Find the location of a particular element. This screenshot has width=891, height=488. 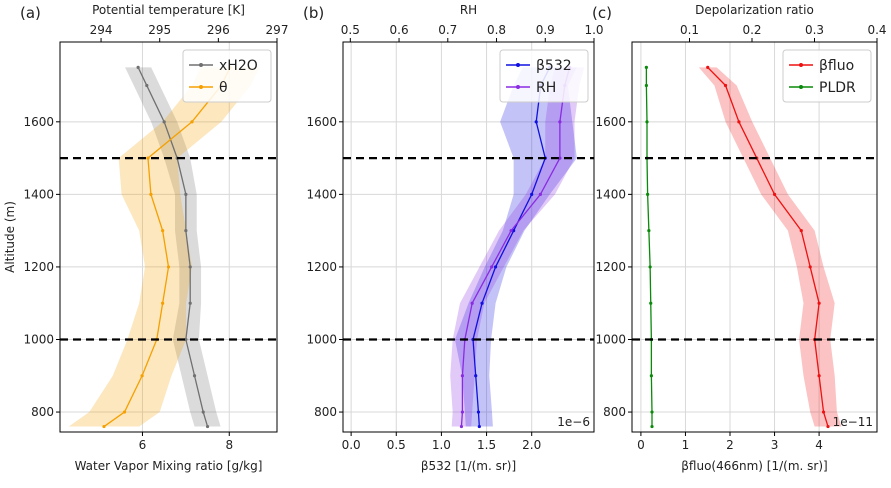

x-tick-label: 1.5 is located at coordinates (486, 445).